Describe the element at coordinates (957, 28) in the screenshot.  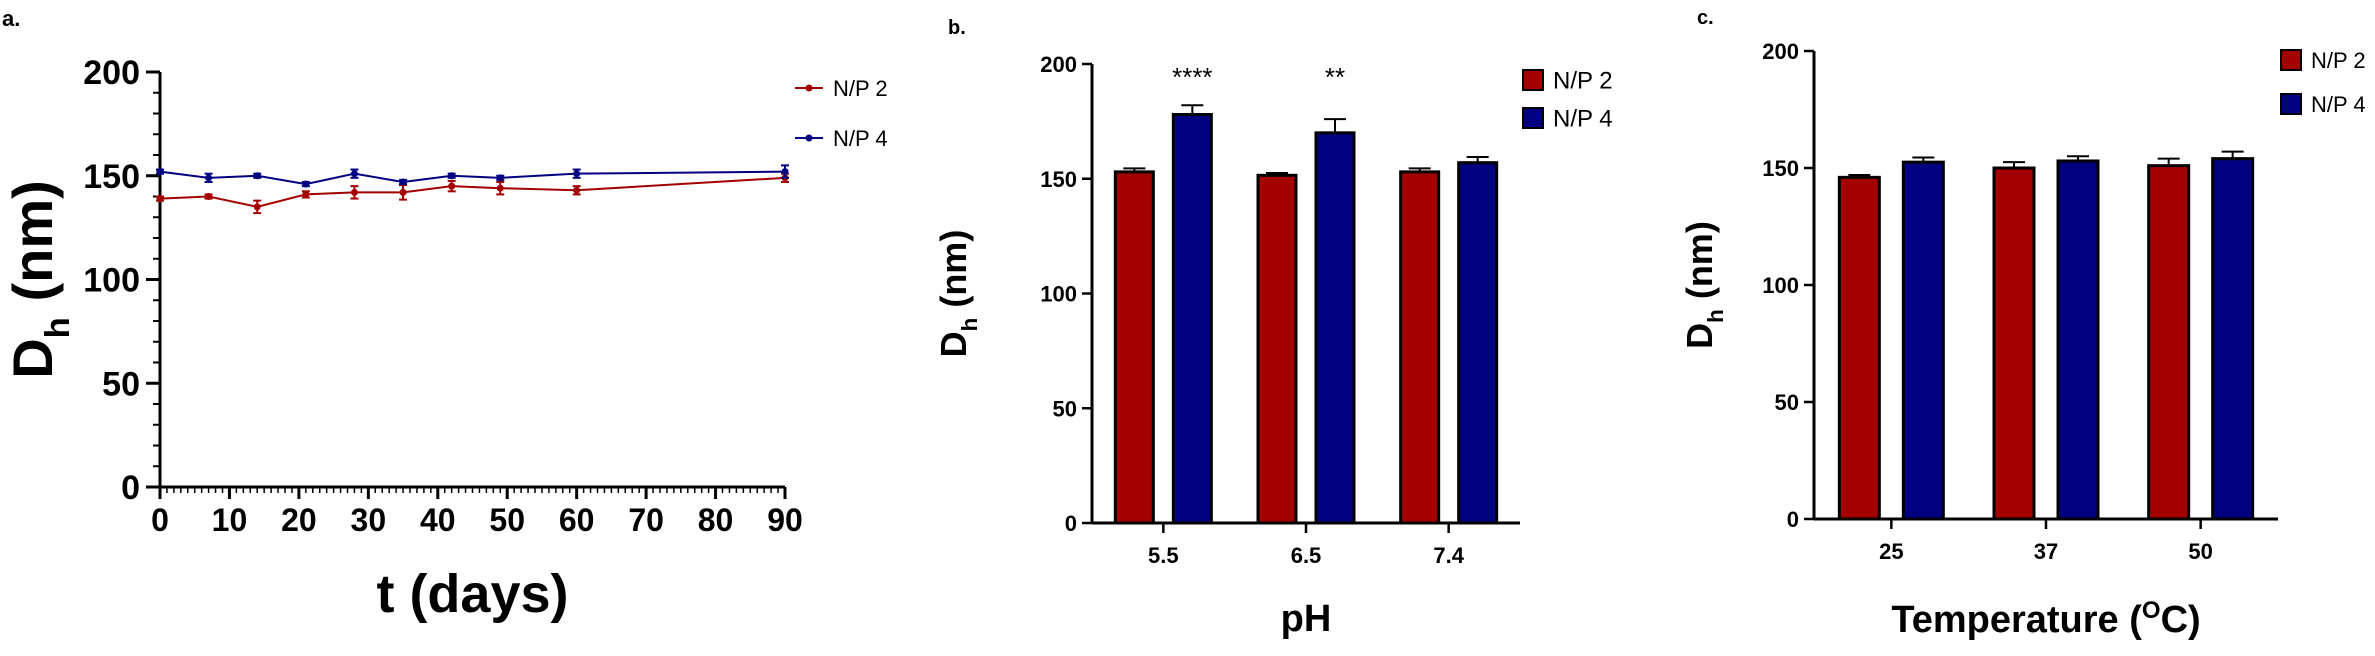
I see `panel-label: b.` at that location.